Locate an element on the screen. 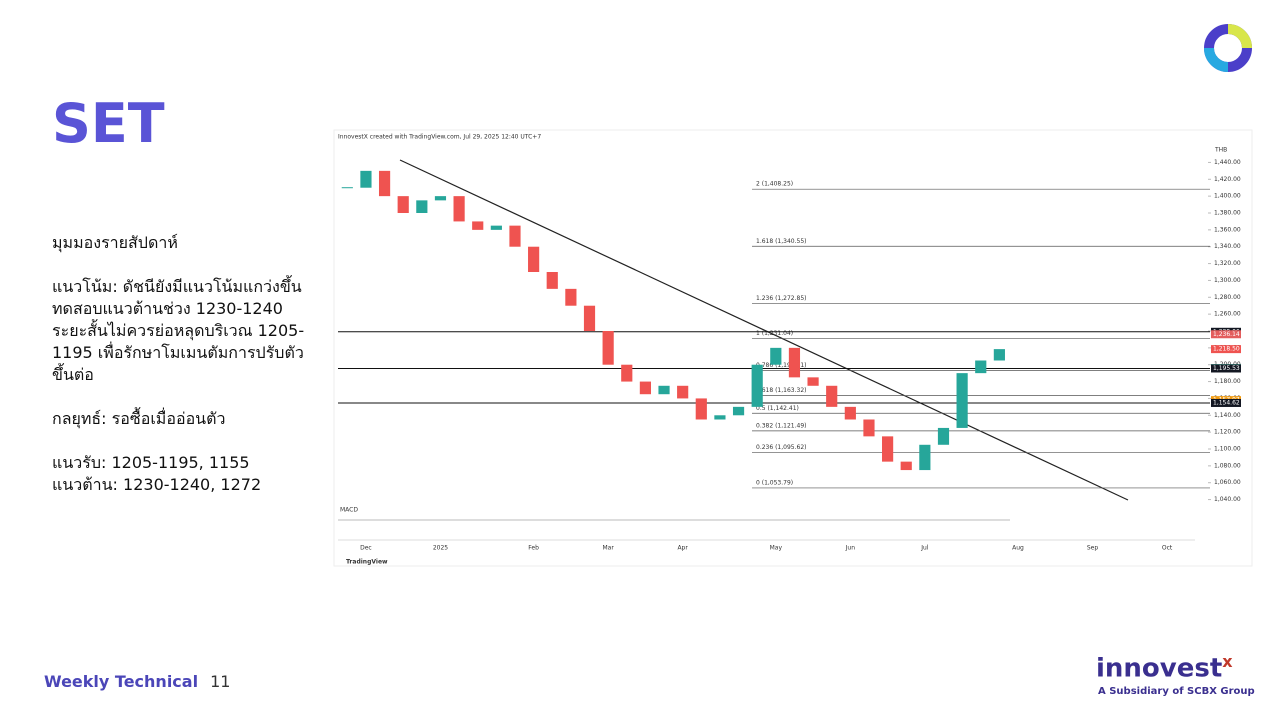 The height and width of the screenshot is (720, 1280). text-line: แนวต้าน: 1230-1240, 1272 is located at coordinates (157, 484).